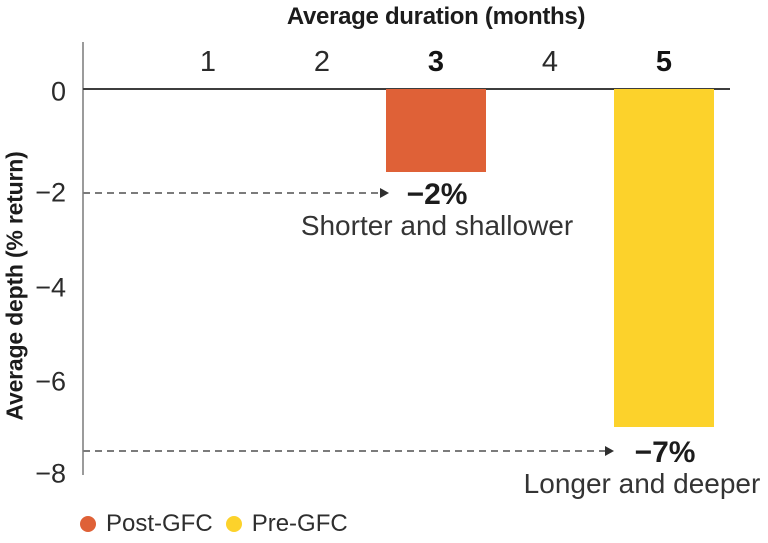  What do you see at coordinates (436, 130) in the screenshot?
I see `bar-post-gfc` at bounding box center [436, 130].